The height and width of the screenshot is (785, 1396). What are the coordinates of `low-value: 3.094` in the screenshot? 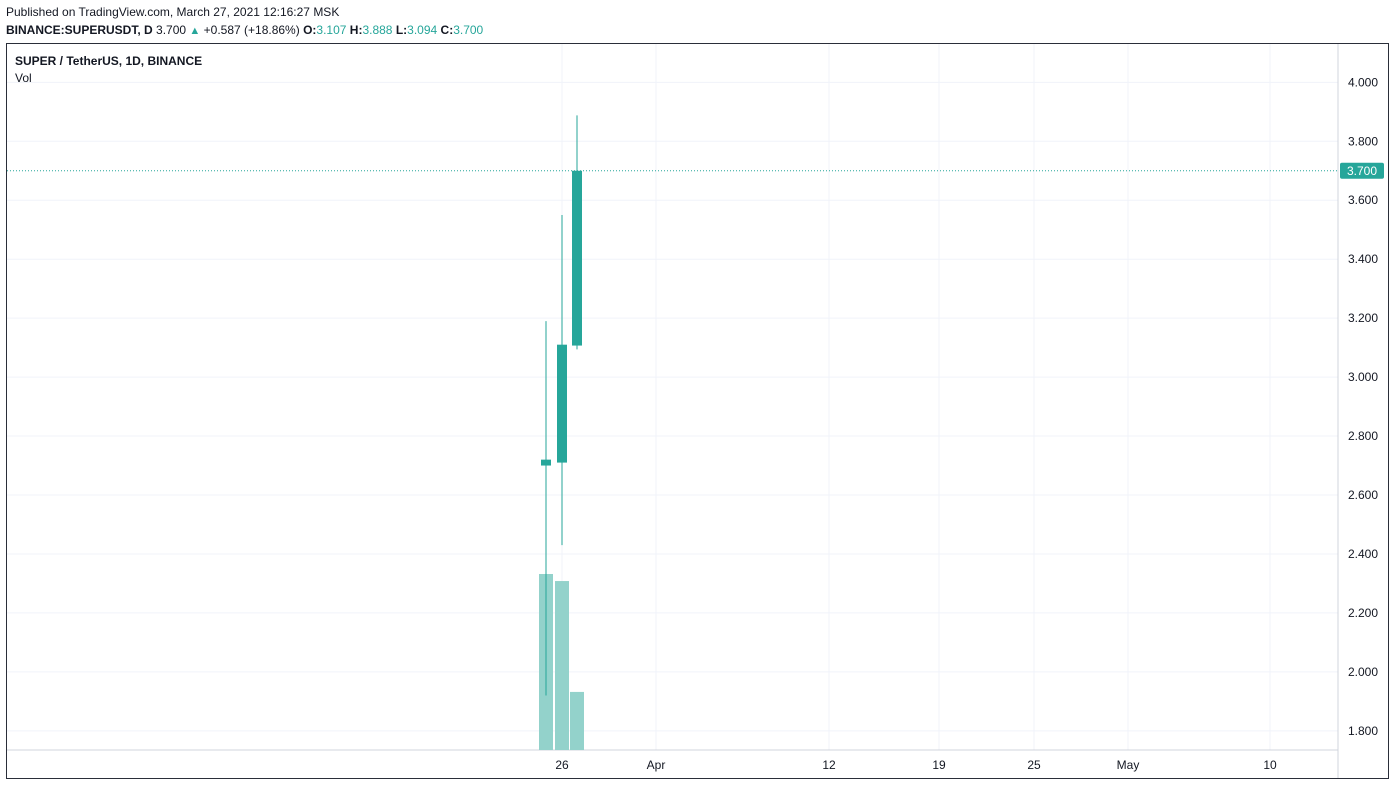 It's located at (422, 30).